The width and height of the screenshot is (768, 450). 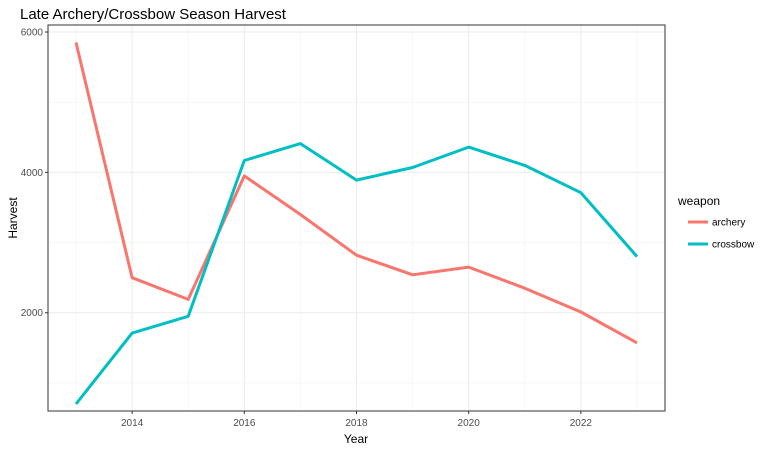 What do you see at coordinates (356, 439) in the screenshot?
I see `x-axis-title: Year` at bounding box center [356, 439].